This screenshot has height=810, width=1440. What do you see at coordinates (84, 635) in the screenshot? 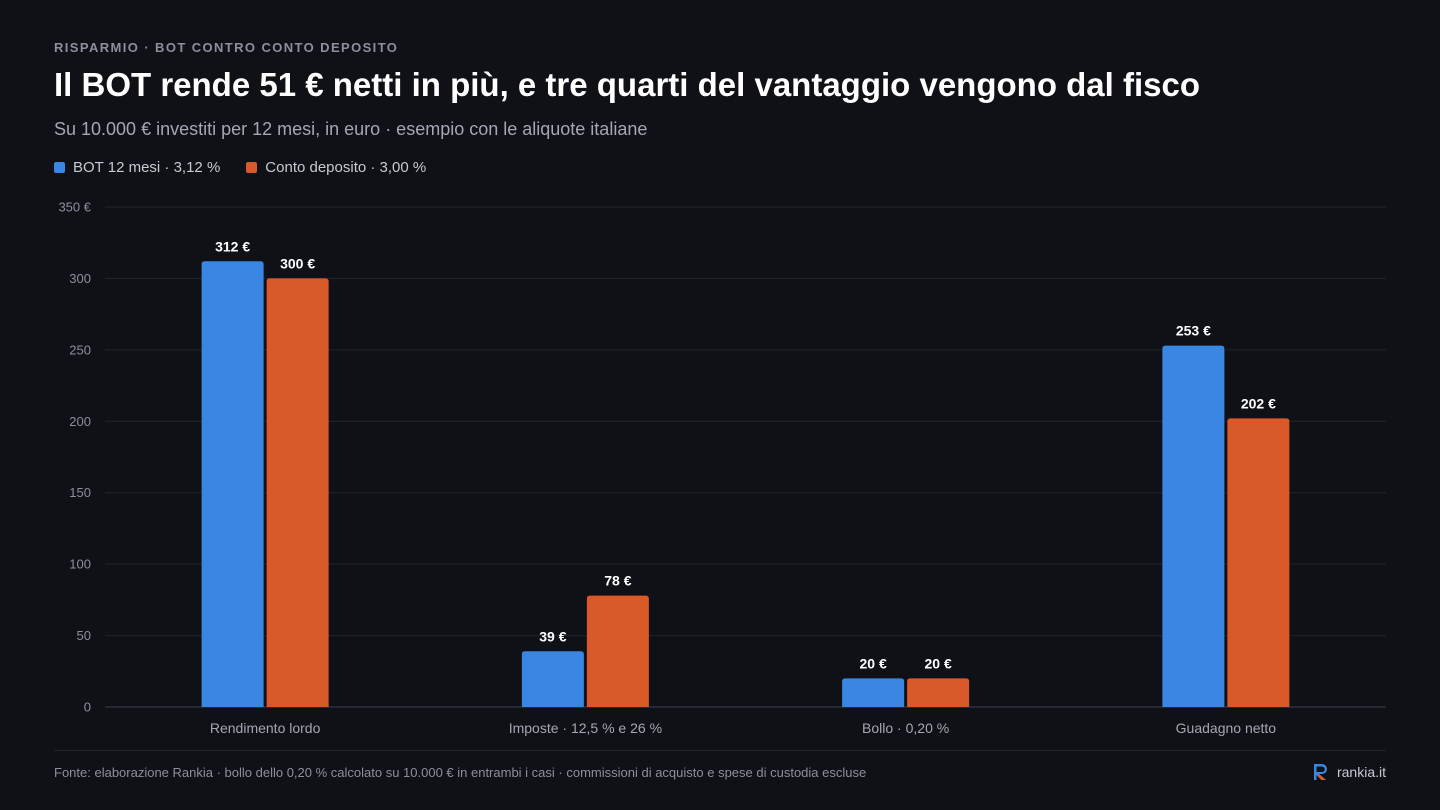
I see `y-tick-label: 50` at bounding box center [84, 635].